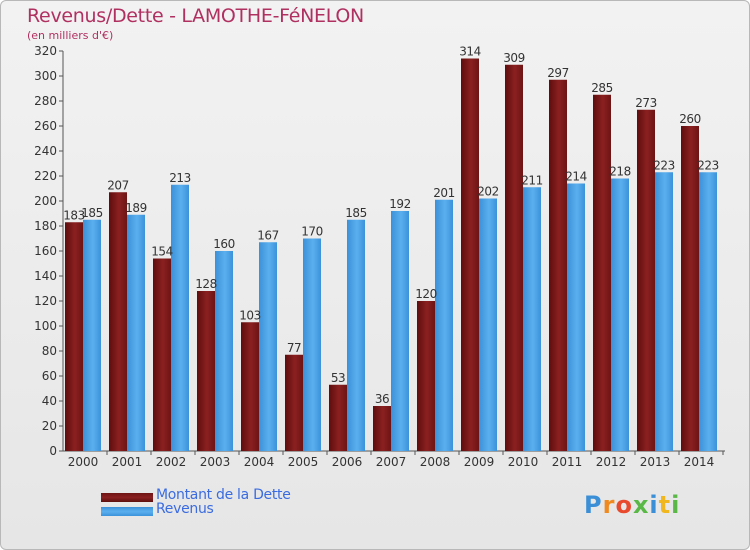 The width and height of the screenshot is (750, 550). What do you see at coordinates (49, 426) in the screenshot?
I see `y-tick-label: 20` at bounding box center [49, 426].